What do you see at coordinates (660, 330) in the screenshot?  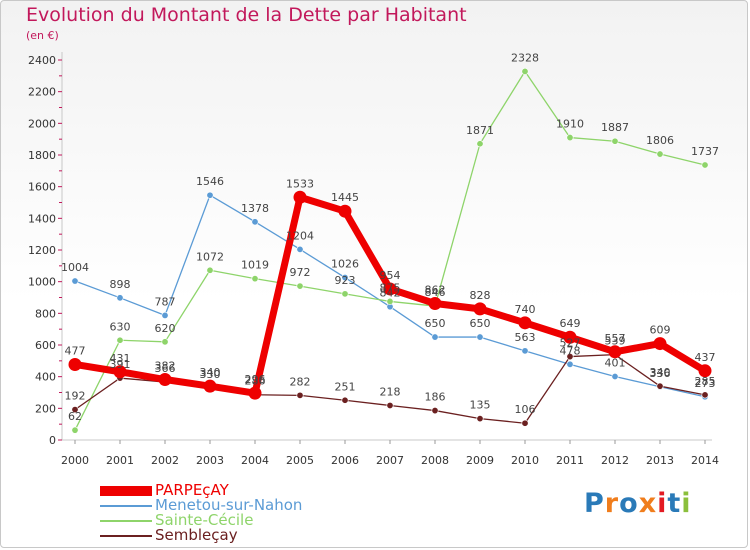 I see `data-label-0: 609` at bounding box center [660, 330].